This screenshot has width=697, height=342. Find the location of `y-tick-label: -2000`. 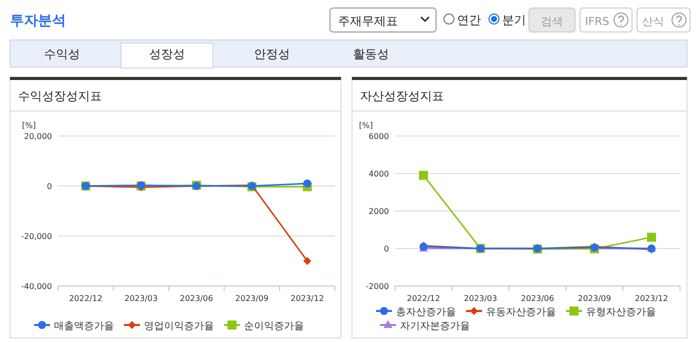

y-tick-label: -2000 is located at coordinates (377, 286).